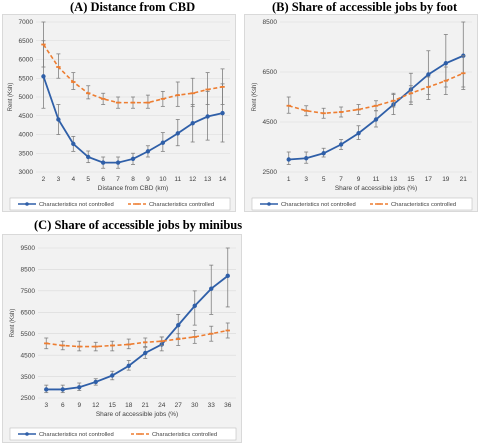 This screenshot has width=480, height=445. I want to click on chart-a-xtick-label: 9, so click(148, 179).